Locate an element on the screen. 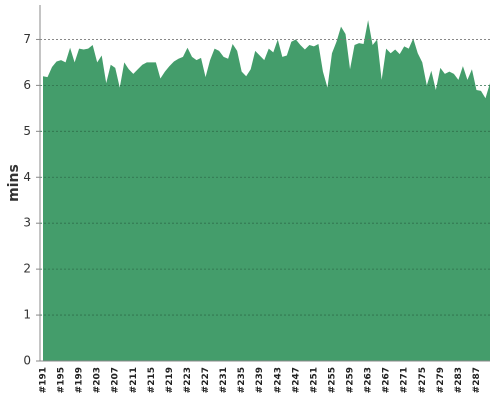 Image resolution: width=500 pixels, height=404 pixels. x-tick-label: #267 is located at coordinates (387, 380).